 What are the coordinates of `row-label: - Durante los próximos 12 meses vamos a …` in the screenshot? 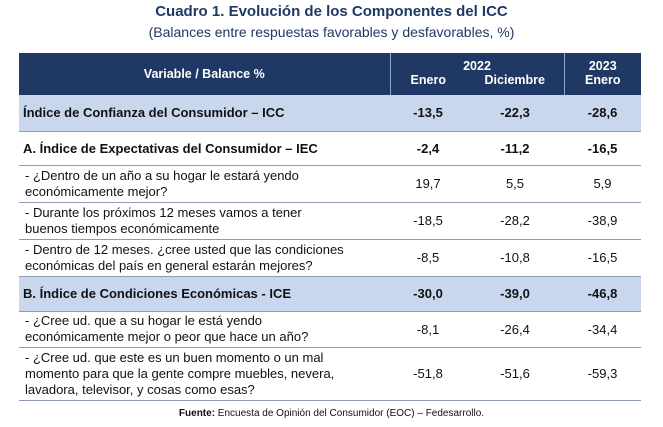 It's located at (204, 221).